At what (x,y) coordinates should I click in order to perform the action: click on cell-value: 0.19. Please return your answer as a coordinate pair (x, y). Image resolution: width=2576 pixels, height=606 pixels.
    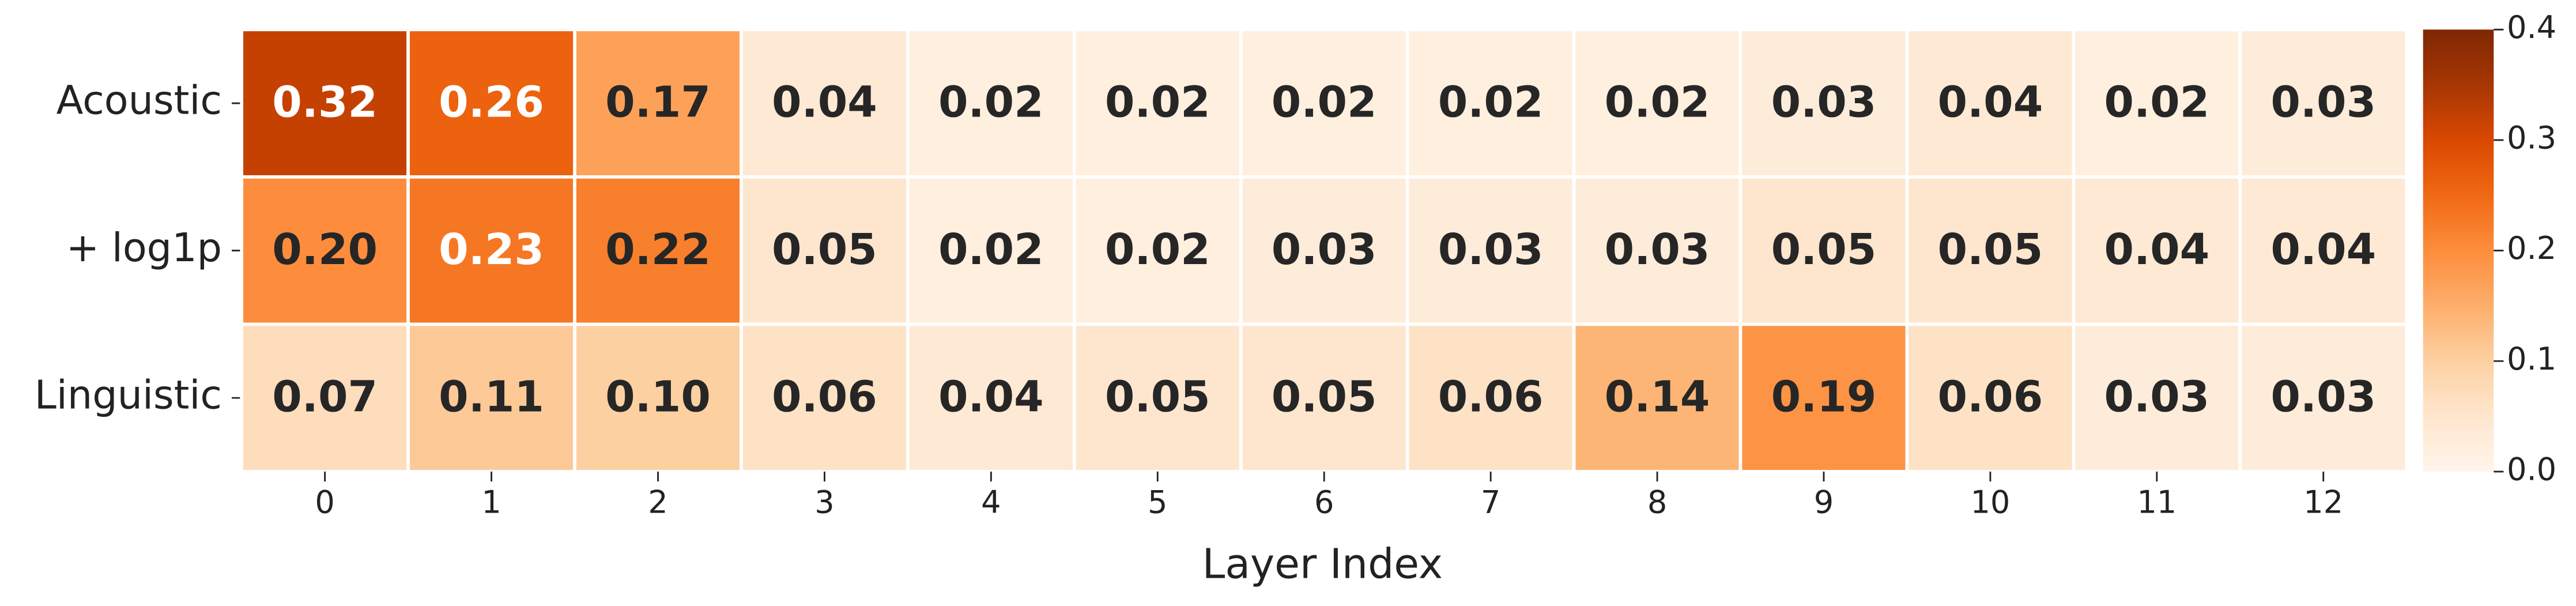
    Looking at the image, I should click on (1824, 396).